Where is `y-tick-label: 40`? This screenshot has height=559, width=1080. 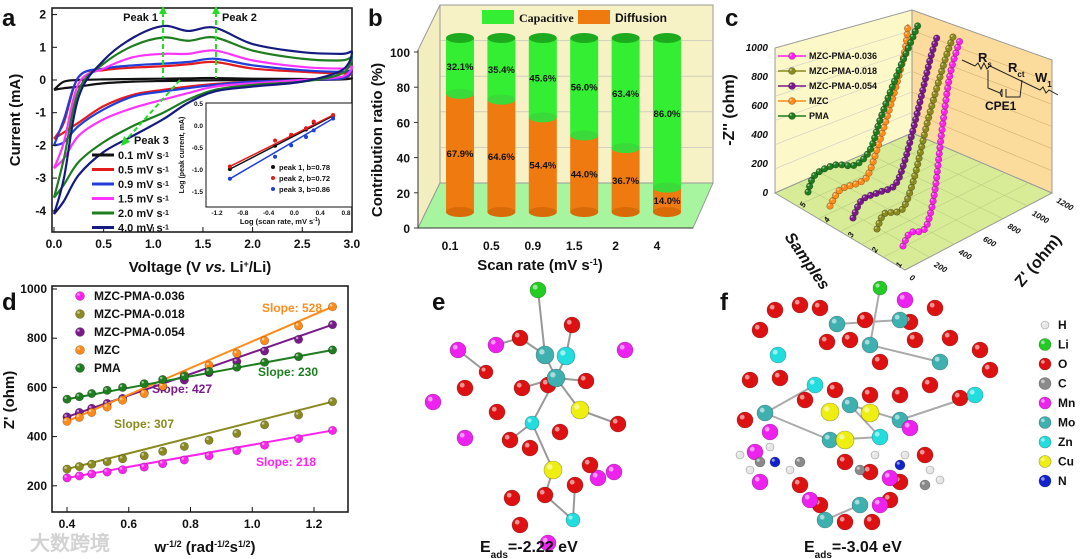
y-tick-label: 40 is located at coordinates (404, 159).